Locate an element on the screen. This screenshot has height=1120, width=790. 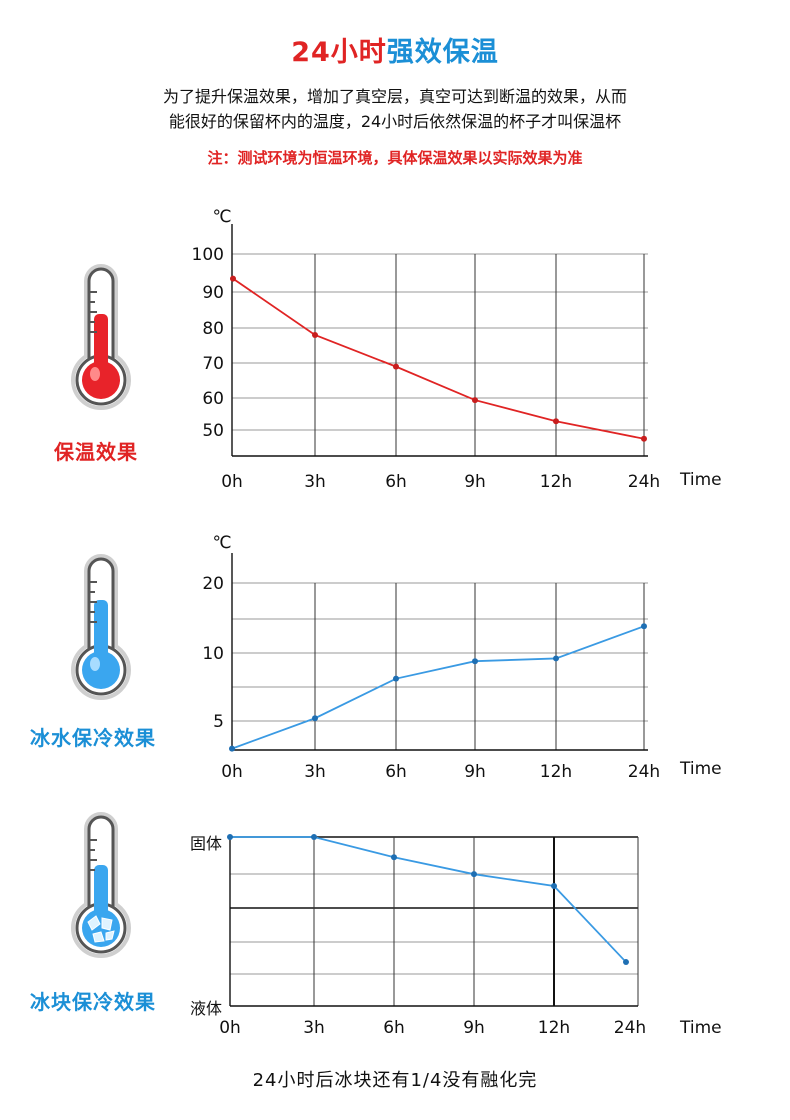
y-tick-label: 50 is located at coordinates (213, 431).